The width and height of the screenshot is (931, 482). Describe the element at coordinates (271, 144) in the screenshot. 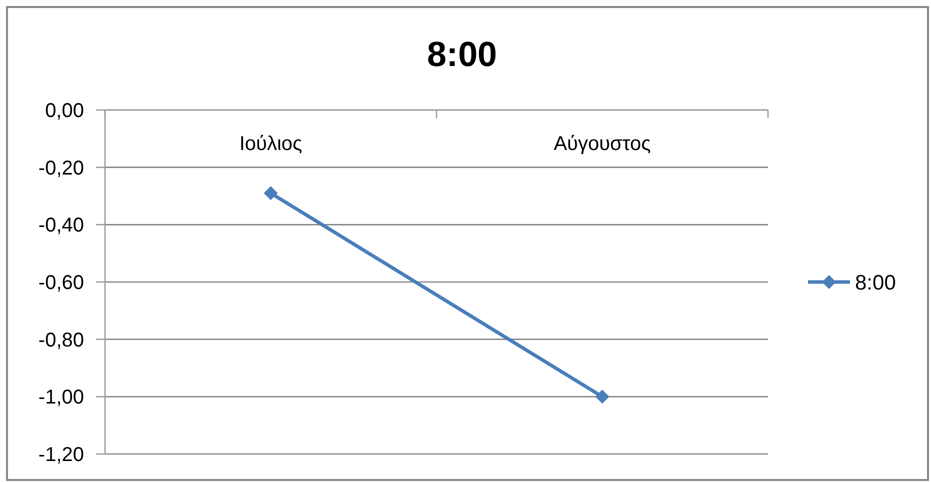

I see `x-tick-label: Ιούλιος` at that location.